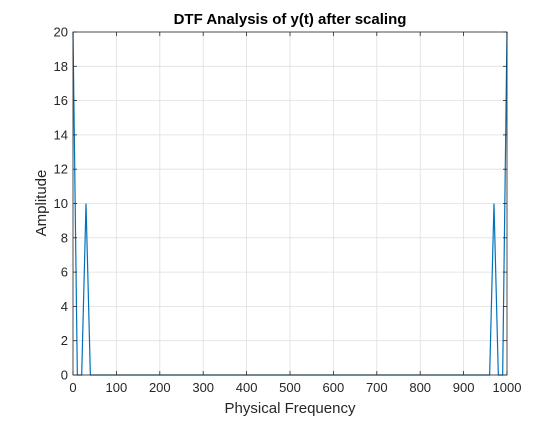 This screenshot has height=425, width=560. What do you see at coordinates (290, 387) in the screenshot?
I see `x-tick-label: 500` at bounding box center [290, 387].